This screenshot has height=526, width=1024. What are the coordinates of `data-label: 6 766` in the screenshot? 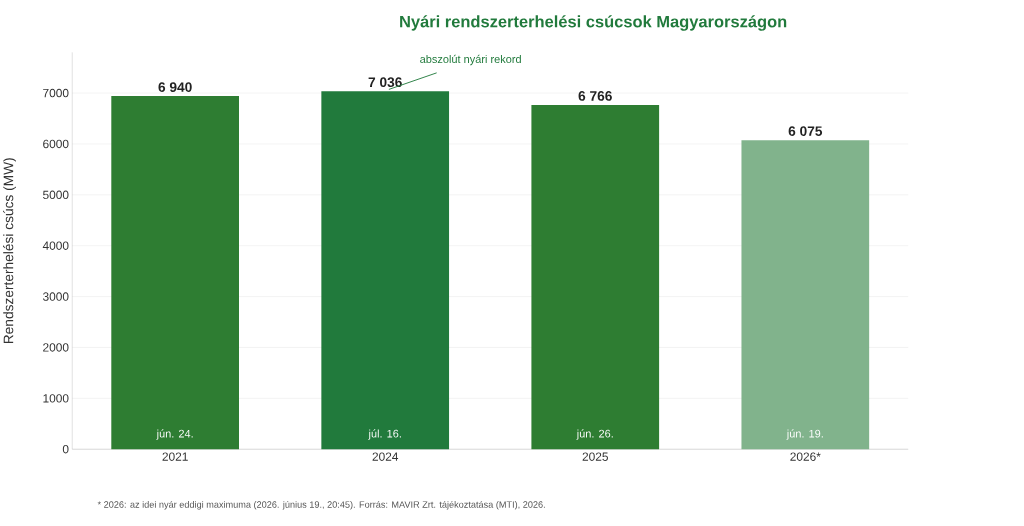 It's located at (595, 95).